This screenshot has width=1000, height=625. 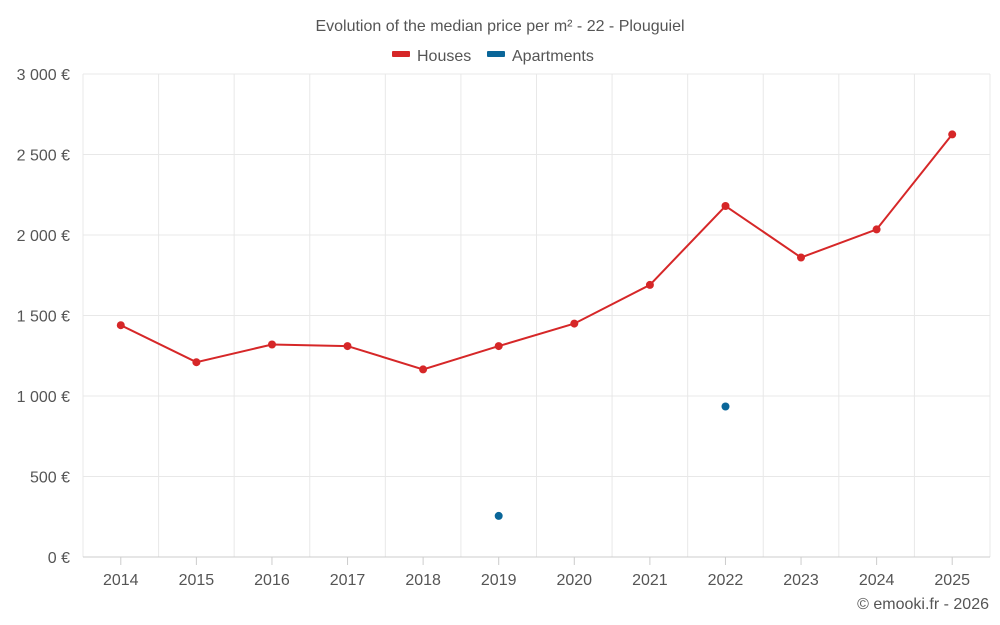 I want to click on x-tick-label: 2019, so click(x=499, y=580).